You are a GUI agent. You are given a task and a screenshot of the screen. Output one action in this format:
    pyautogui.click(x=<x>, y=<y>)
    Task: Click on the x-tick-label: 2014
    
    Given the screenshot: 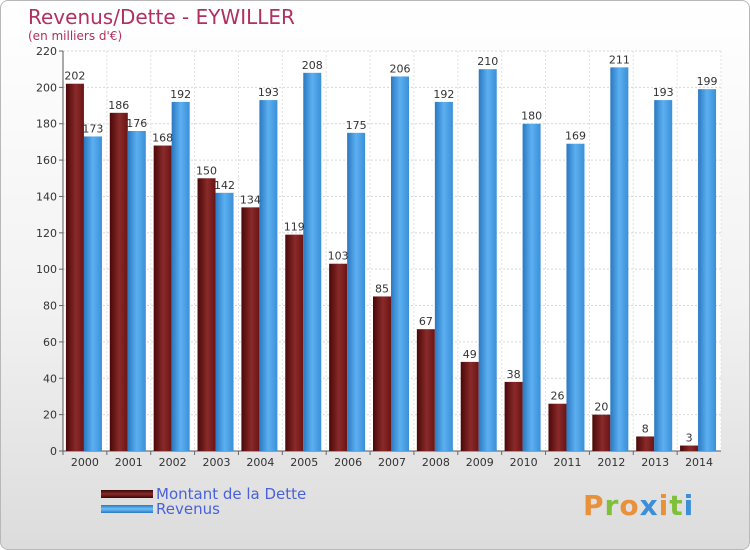 What is the action you would take?
    pyautogui.click(x=699, y=462)
    